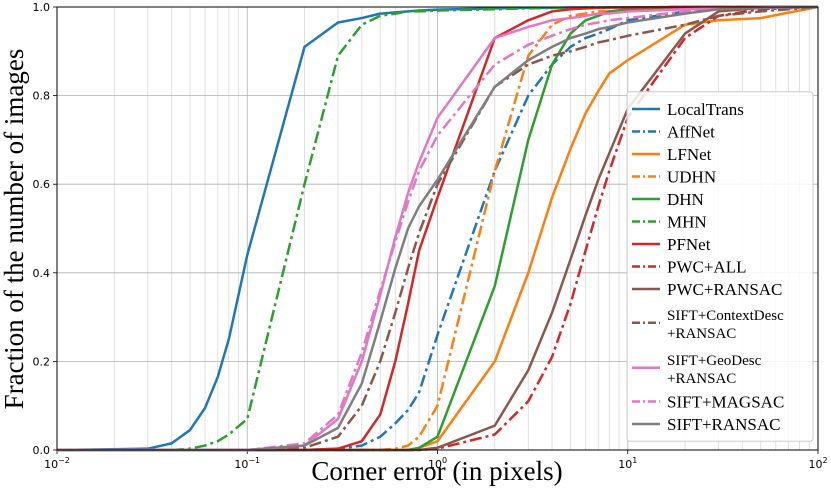 This screenshot has height=497, width=831. Describe the element at coordinates (725, 402) in the screenshot. I see `legend-label: SIFT+MAGSAC` at that location.